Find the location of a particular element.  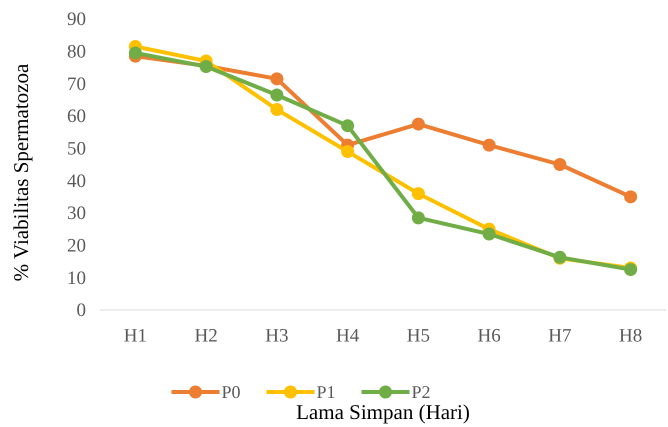

x-tick-label: H7 is located at coordinates (560, 335).